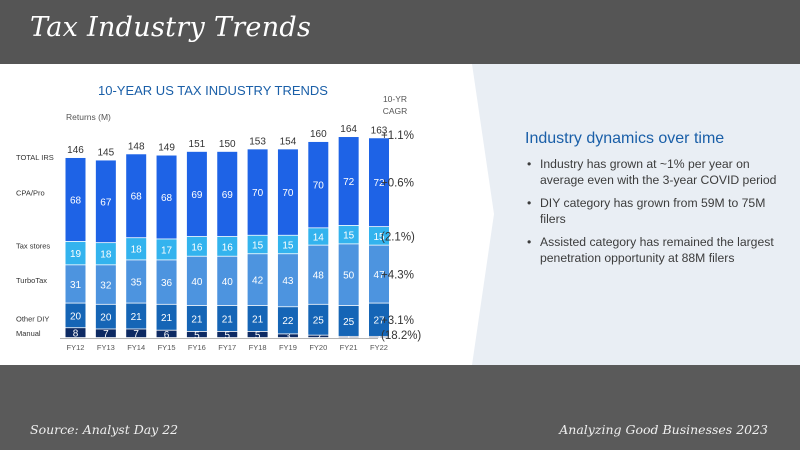  I want to click on total-label: 153, so click(257, 141).